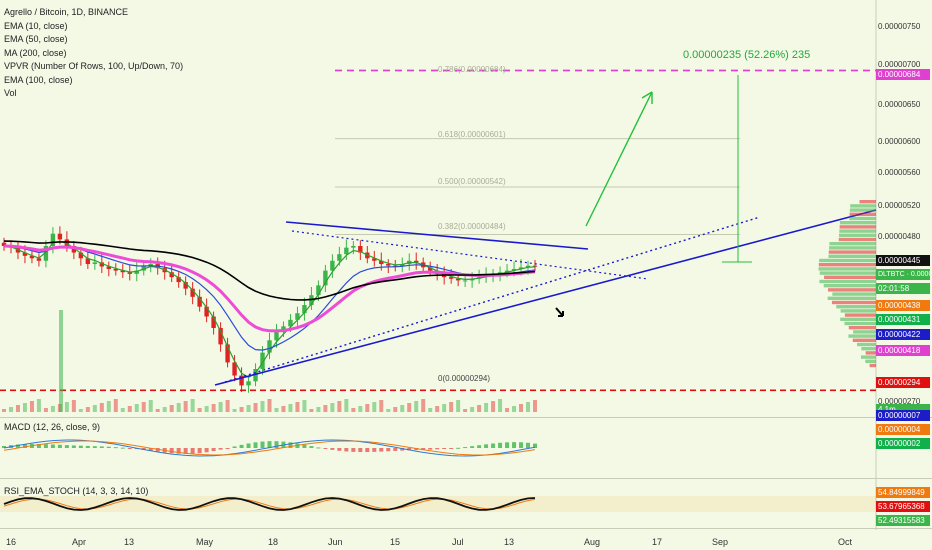 The height and width of the screenshot is (550, 932). What do you see at coordinates (205, 542) in the screenshot?
I see `time-tick: May` at bounding box center [205, 542].